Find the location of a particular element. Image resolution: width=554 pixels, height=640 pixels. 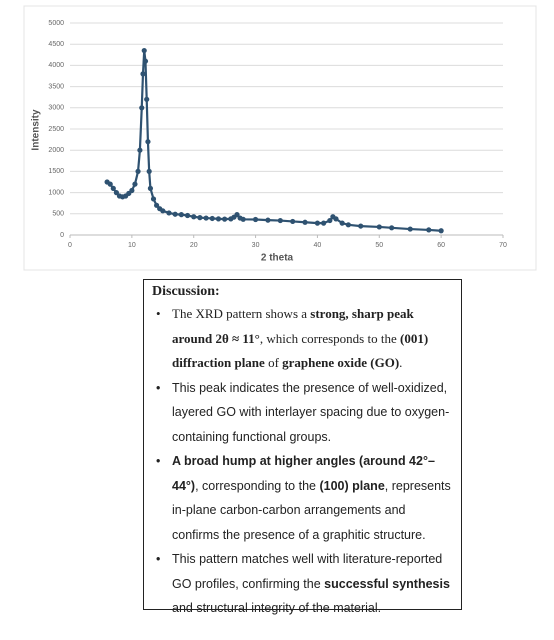

text-run: successful synthesis is located at coordinates (387, 583).